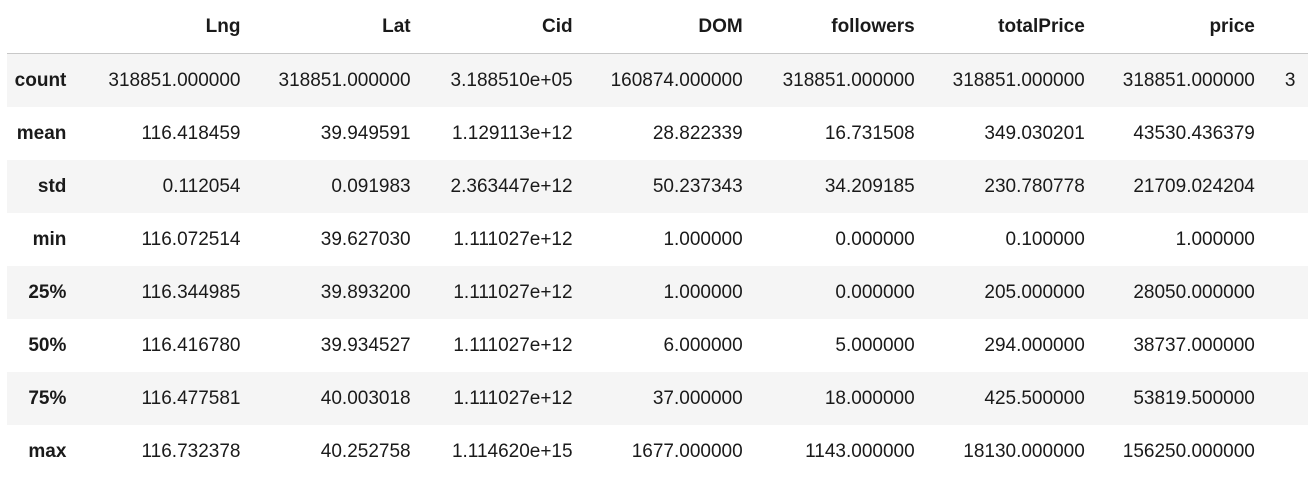 The image size is (1308, 477). What do you see at coordinates (512, 451) in the screenshot?
I see `table-cell: 1.114620e+15` at bounding box center [512, 451].